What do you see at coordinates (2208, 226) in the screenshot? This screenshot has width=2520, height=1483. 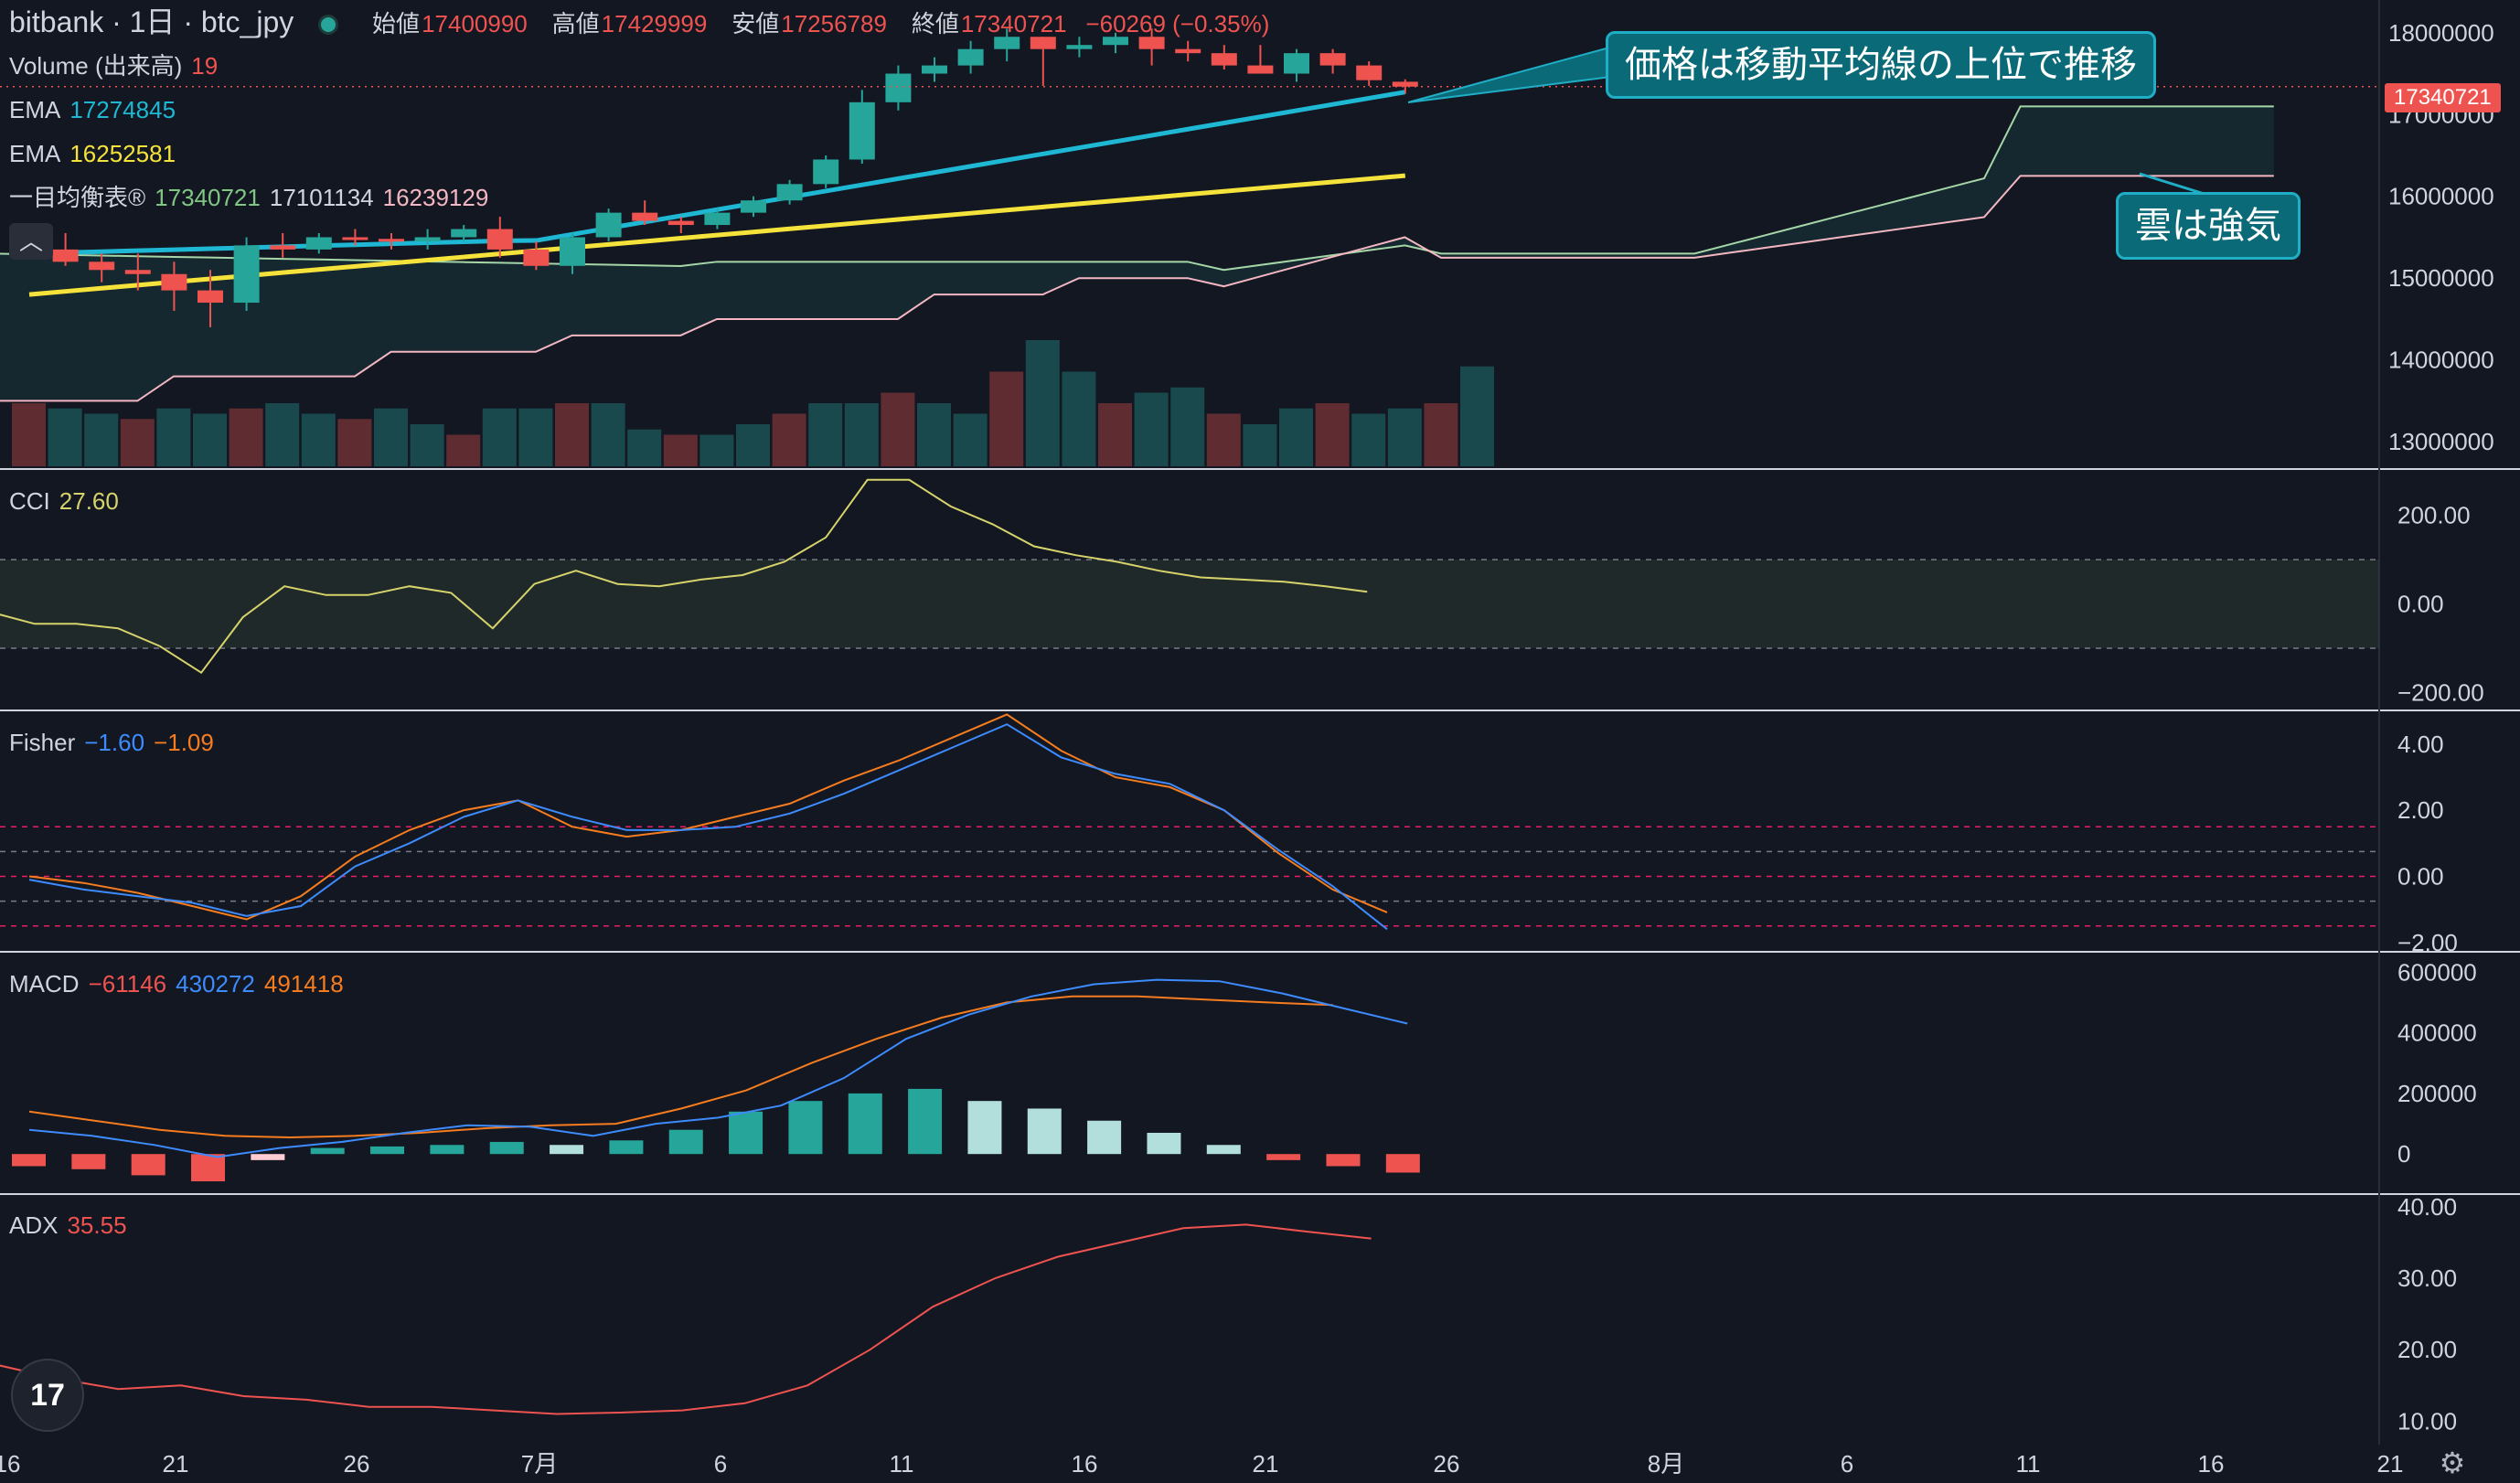 I see `callout-cloud: 雲は強気` at bounding box center [2208, 226].